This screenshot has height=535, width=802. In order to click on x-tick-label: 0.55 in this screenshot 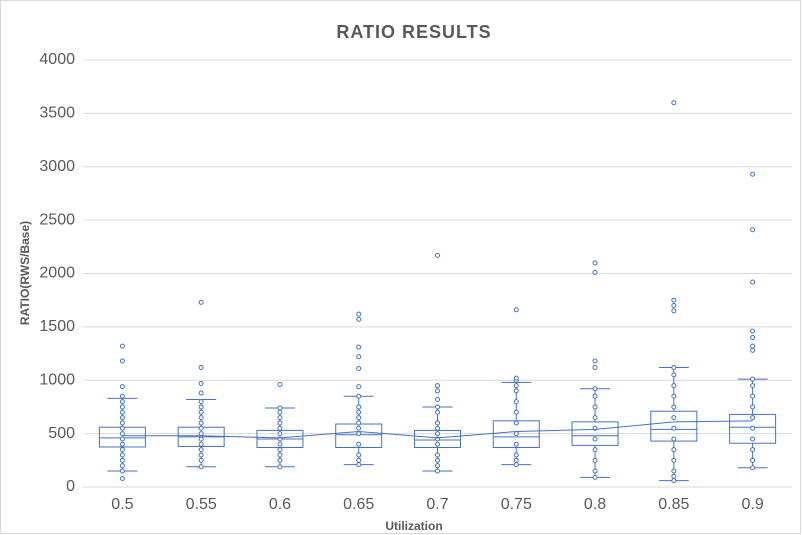, I will do `click(201, 504)`.